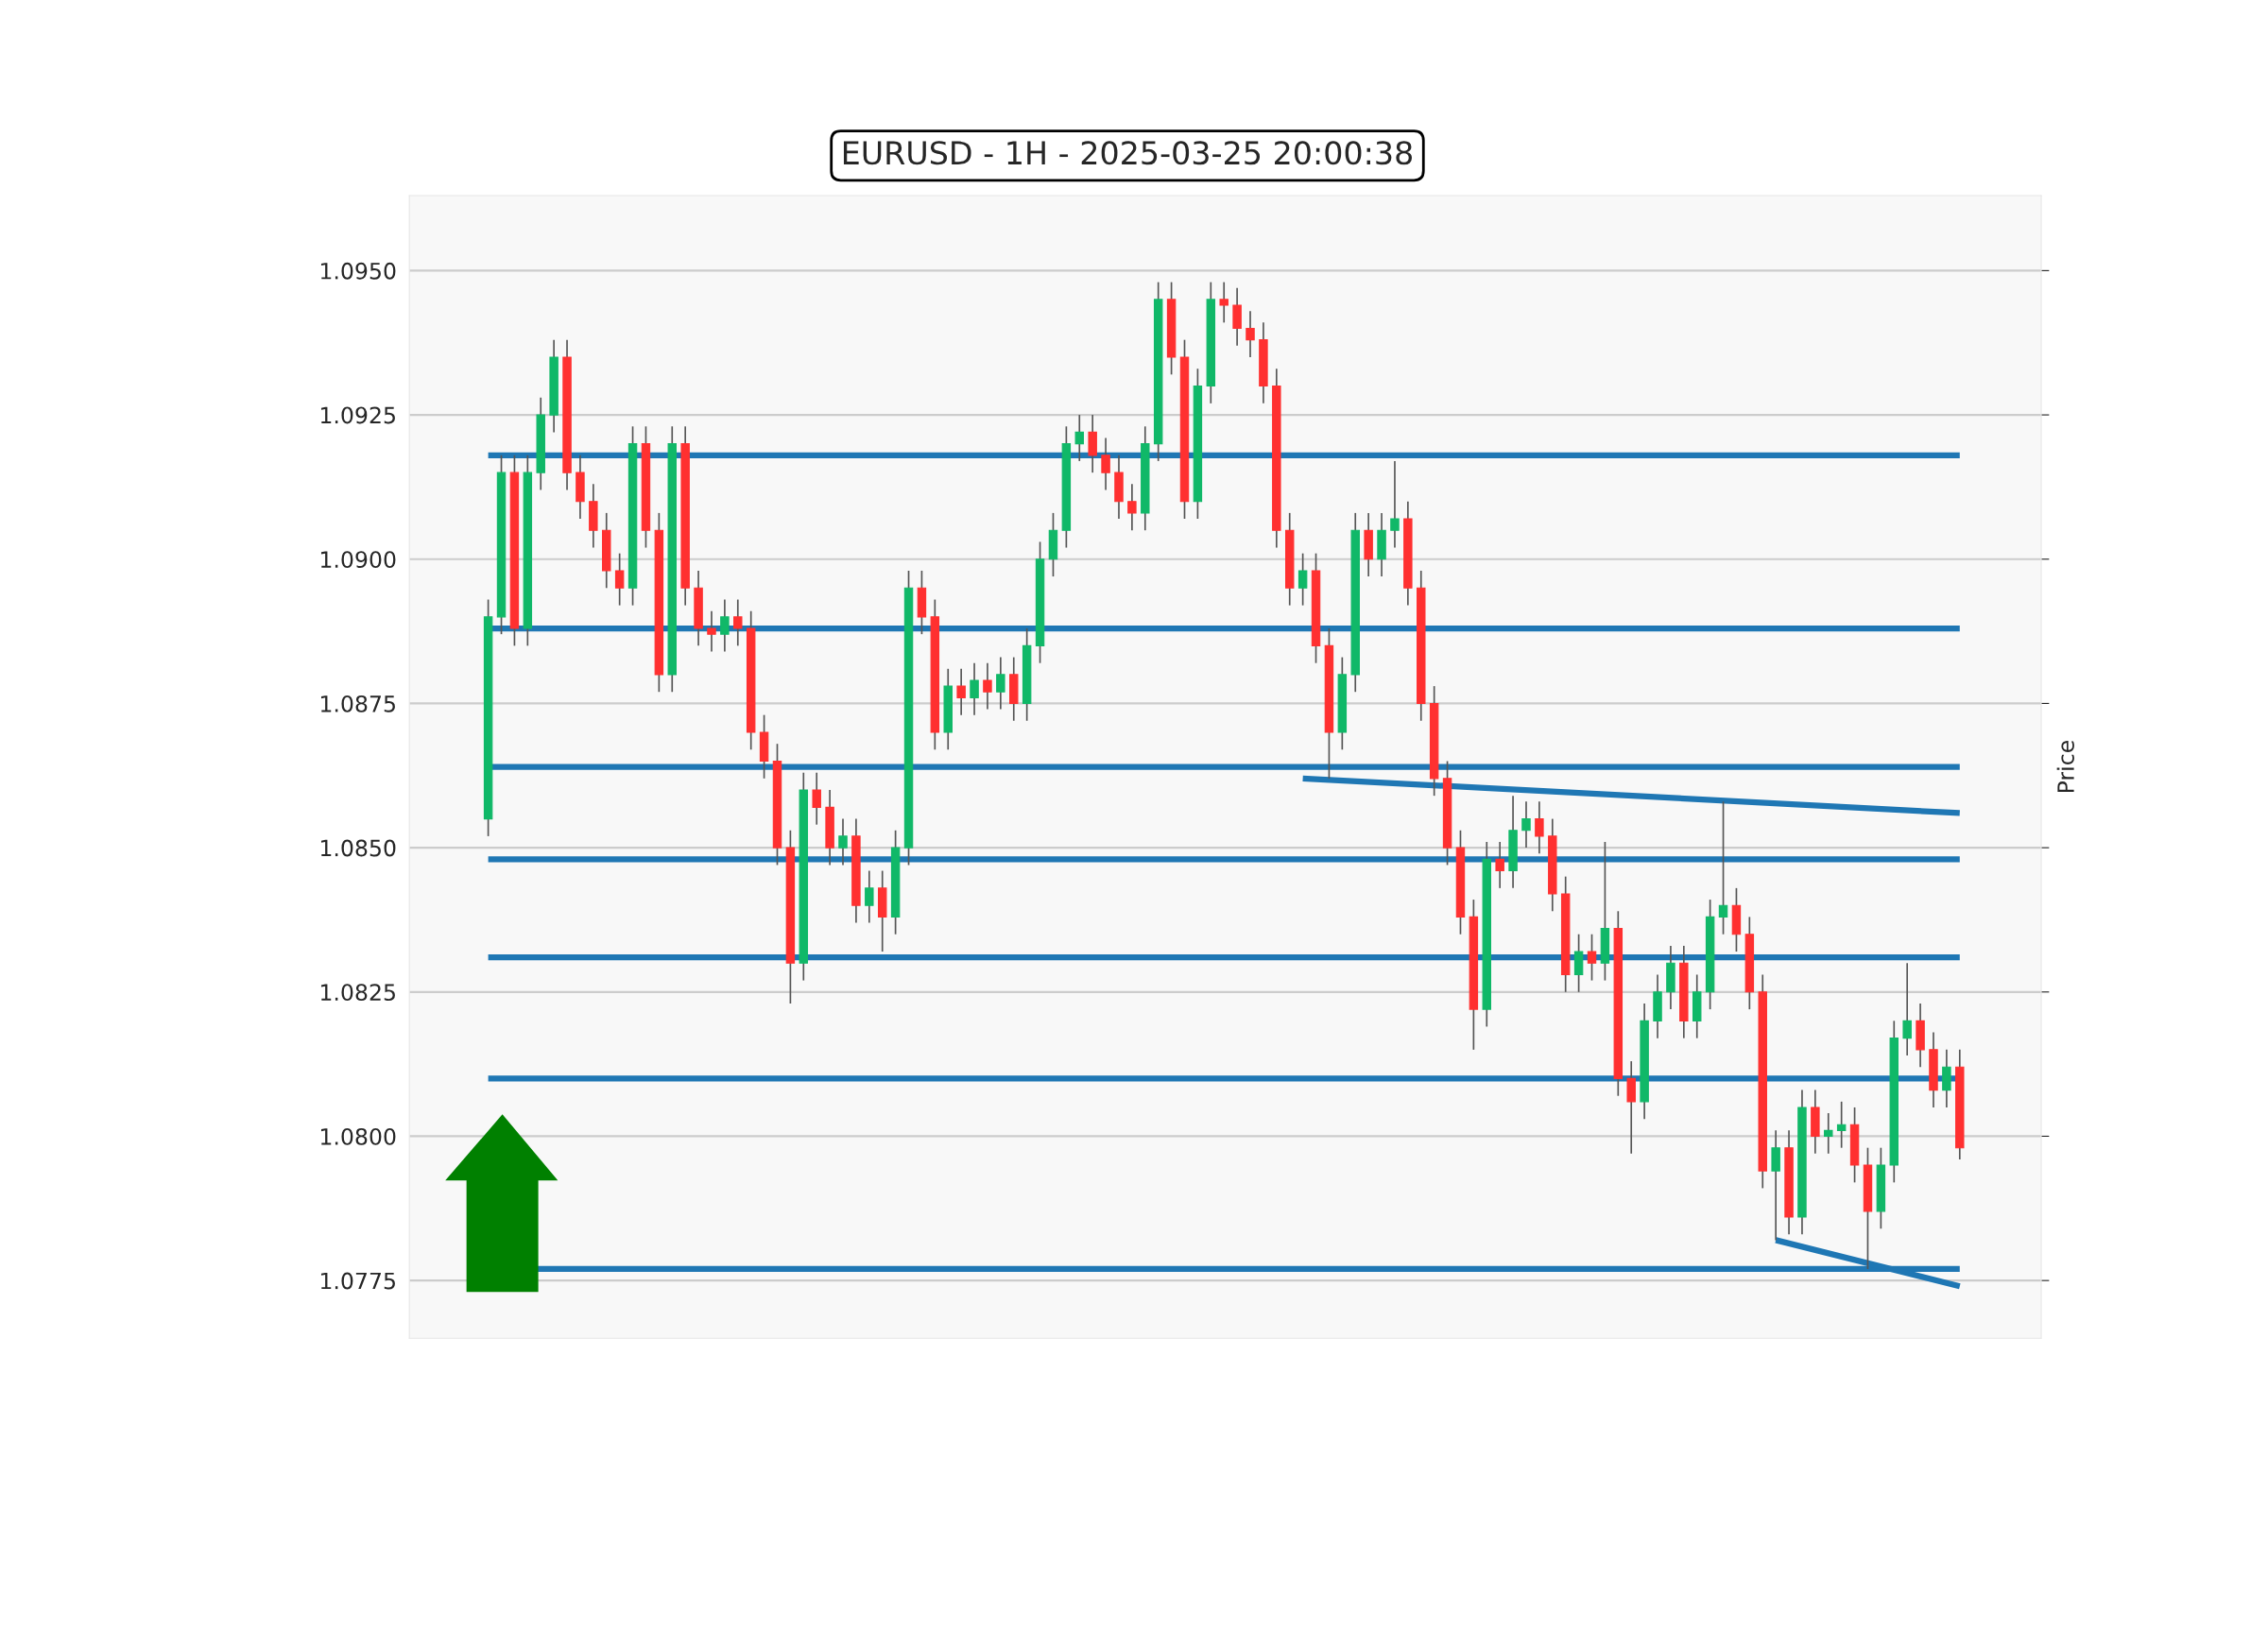  Describe the element at coordinates (357, 993) in the screenshot. I see `y-tick-label: 1.0825` at that location.